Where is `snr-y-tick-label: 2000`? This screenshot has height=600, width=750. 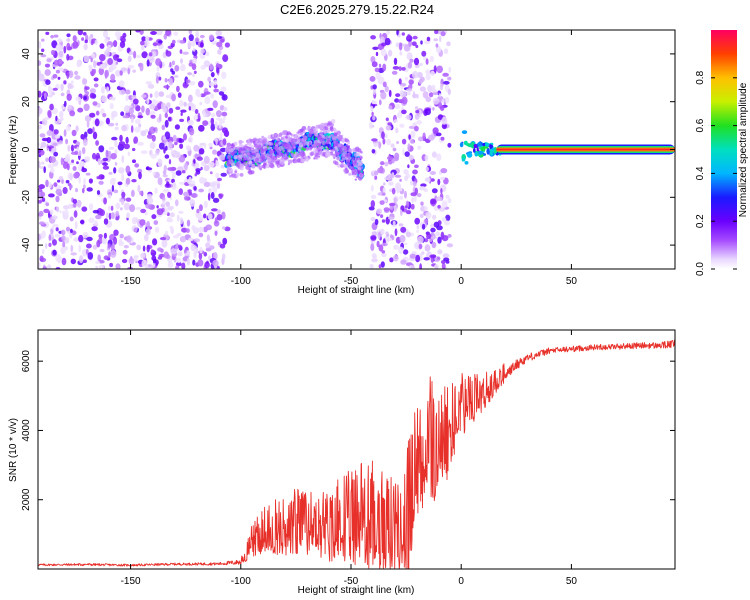
snr-y-tick-label: 2000 is located at coordinates (26, 499).